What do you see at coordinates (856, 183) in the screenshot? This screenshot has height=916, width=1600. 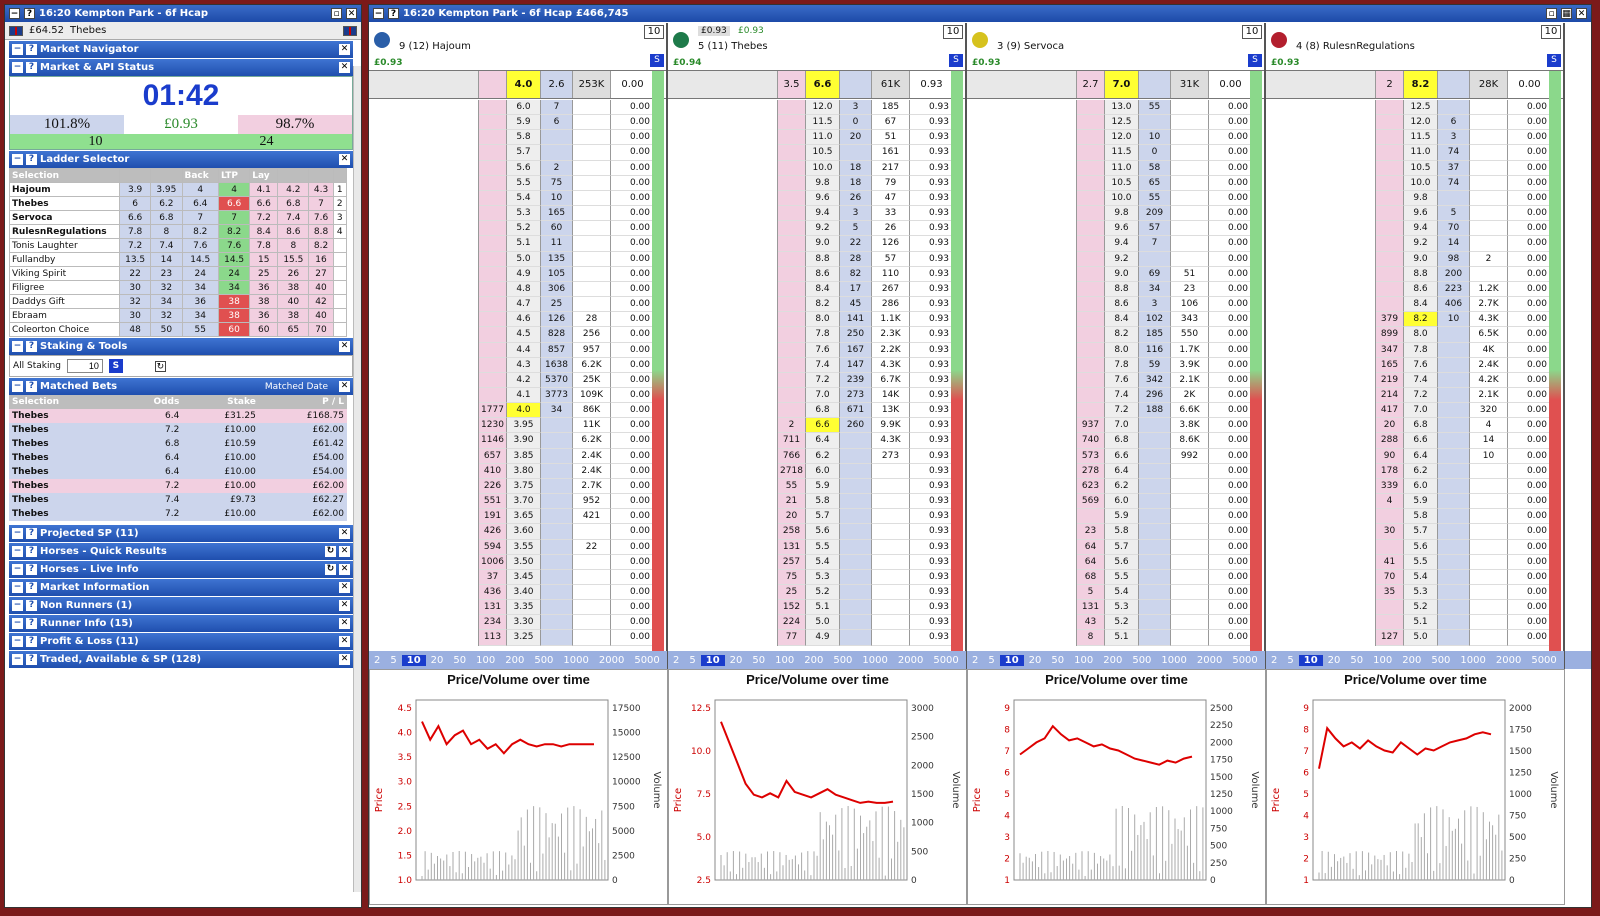 I see `ladder-back-cell: 18` at bounding box center [856, 183].